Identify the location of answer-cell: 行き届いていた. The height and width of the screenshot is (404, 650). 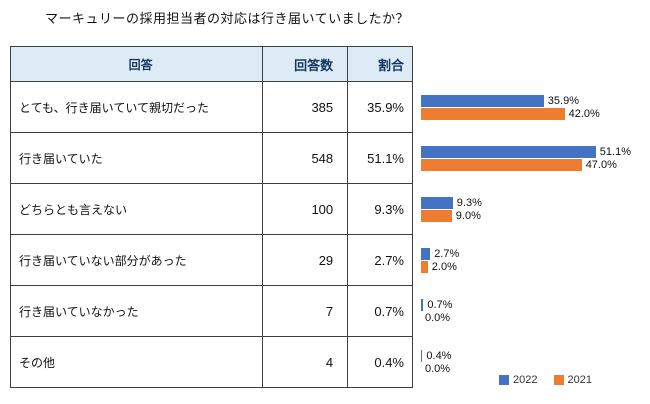
(137, 158).